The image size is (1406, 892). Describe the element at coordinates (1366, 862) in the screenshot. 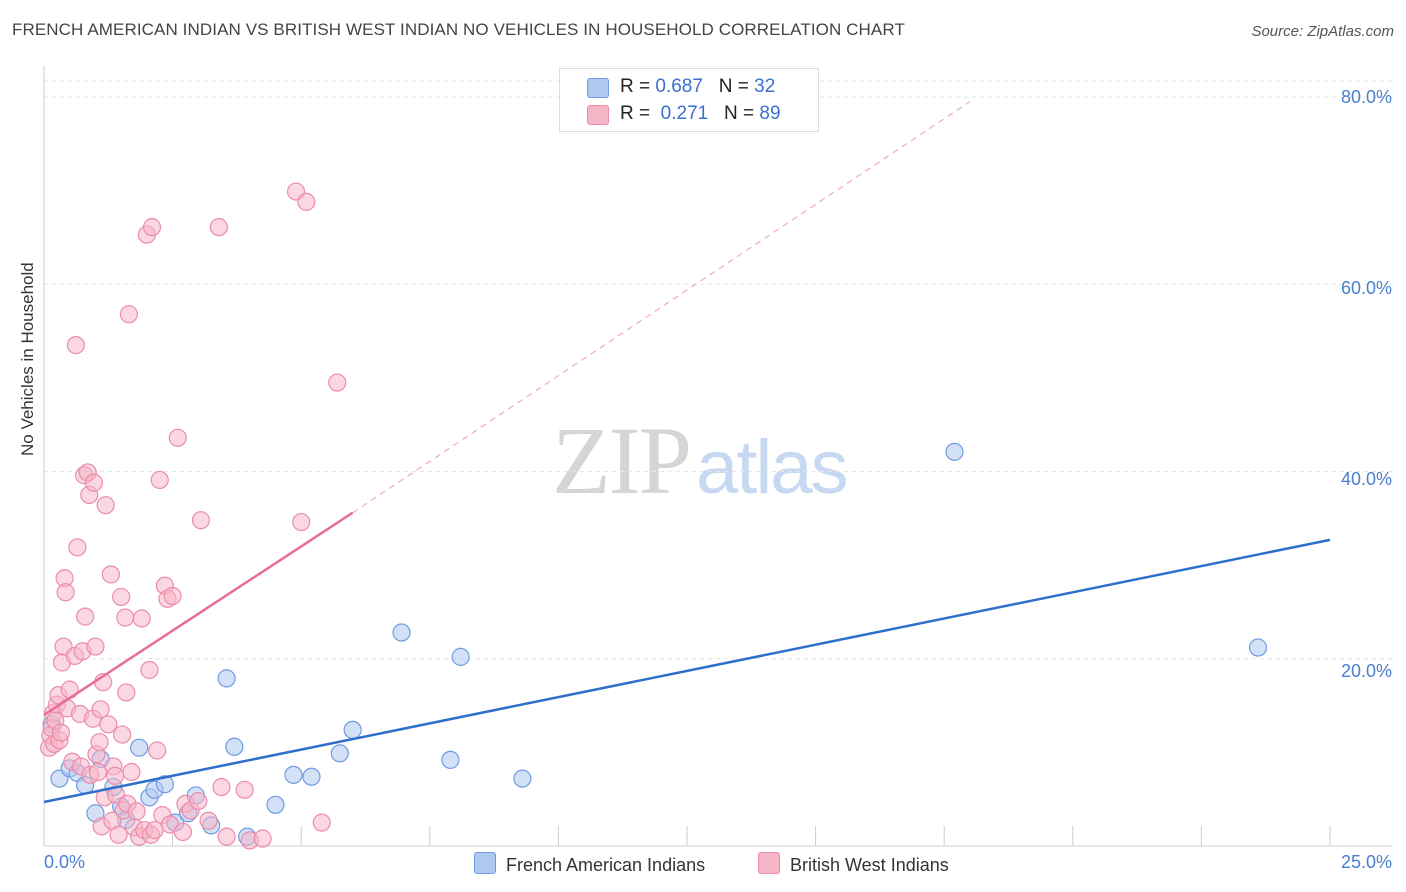

I see `x-tick-label-max: 25.0%` at that location.